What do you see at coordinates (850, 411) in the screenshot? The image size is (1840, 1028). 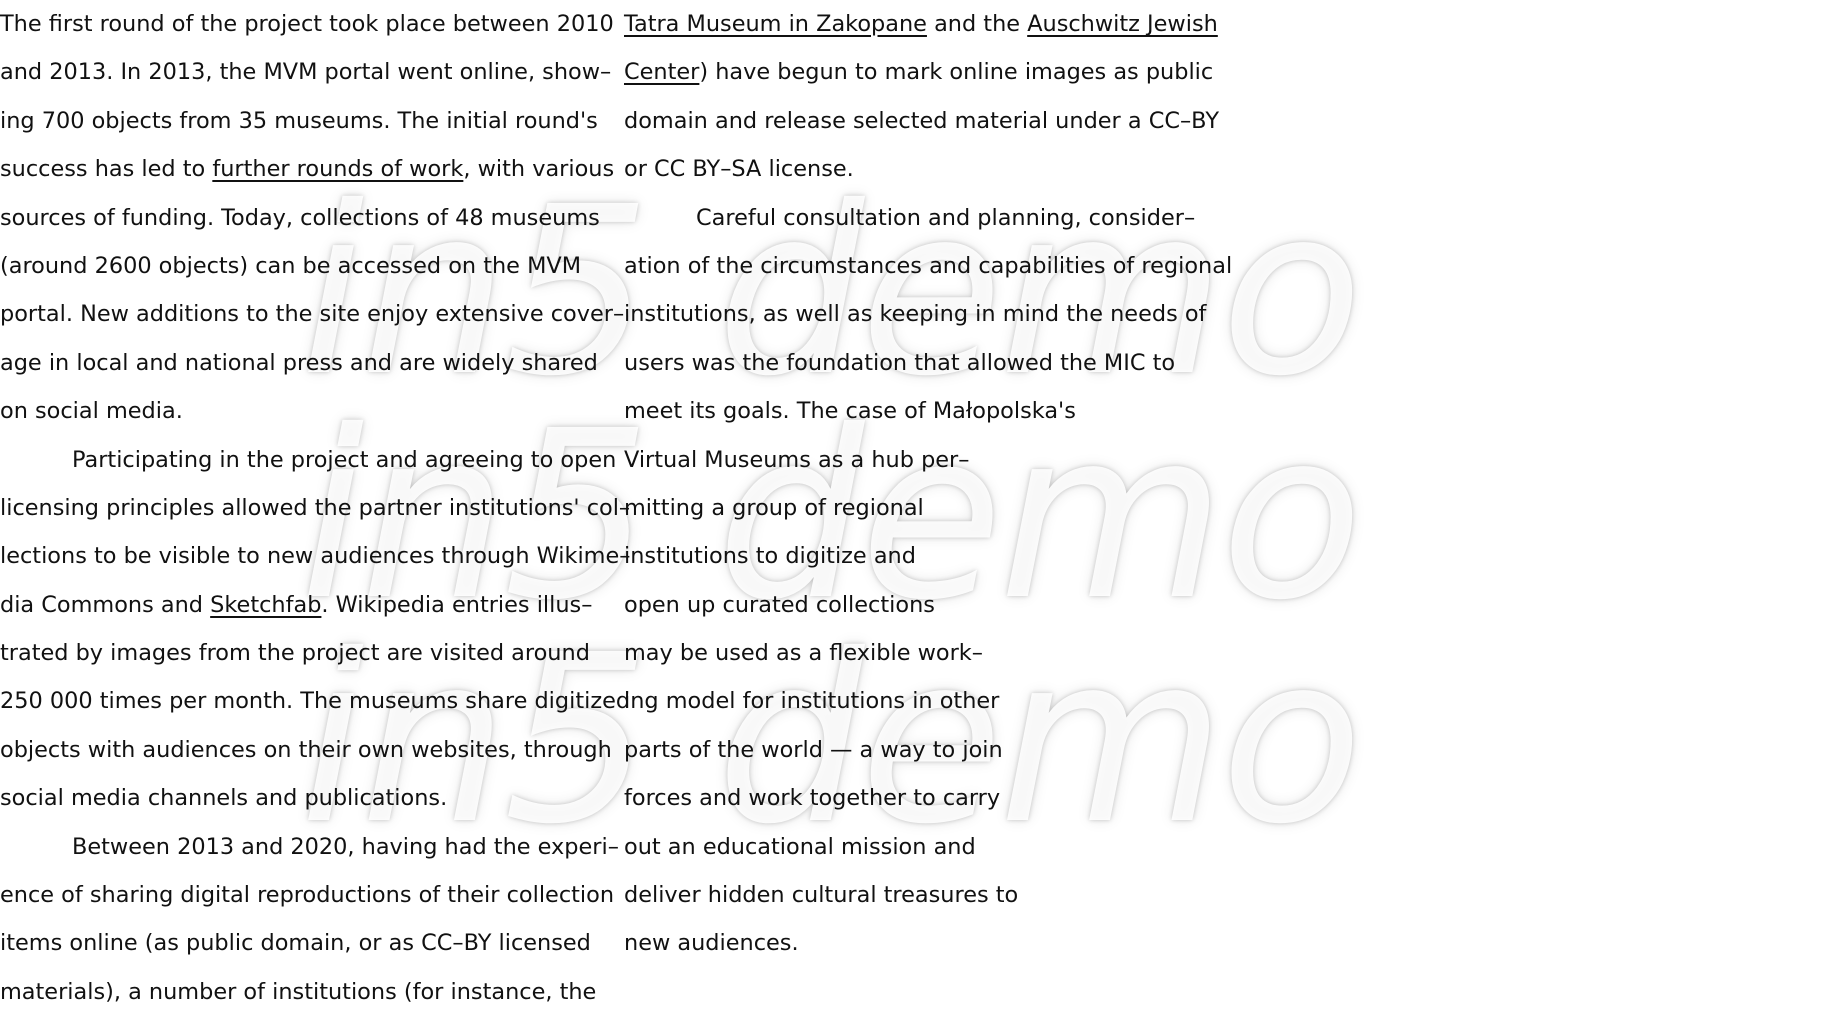 I see `text-line: meet its goals. The case of Małopolska's` at bounding box center [850, 411].